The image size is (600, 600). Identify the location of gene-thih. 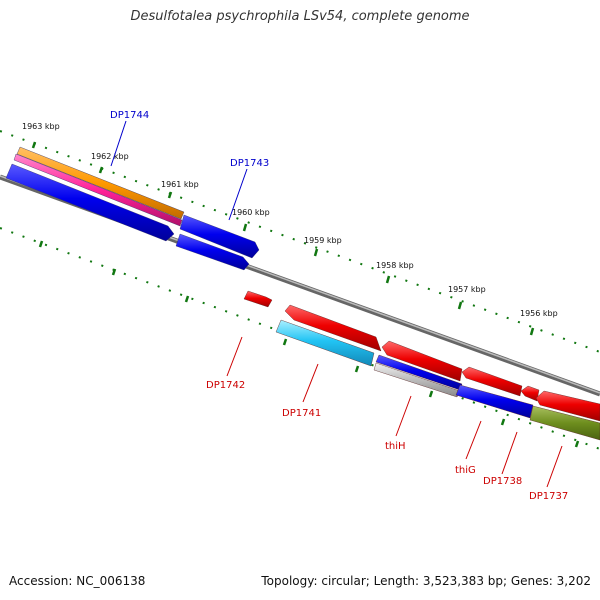
(422, 361).